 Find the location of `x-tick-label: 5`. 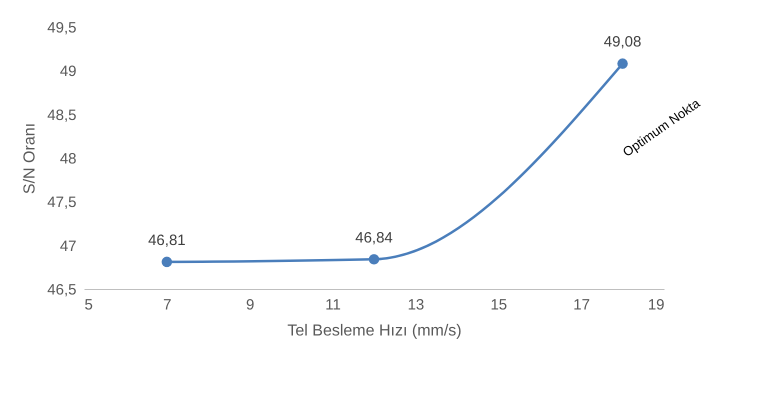

x-tick-label: 5 is located at coordinates (88, 305).